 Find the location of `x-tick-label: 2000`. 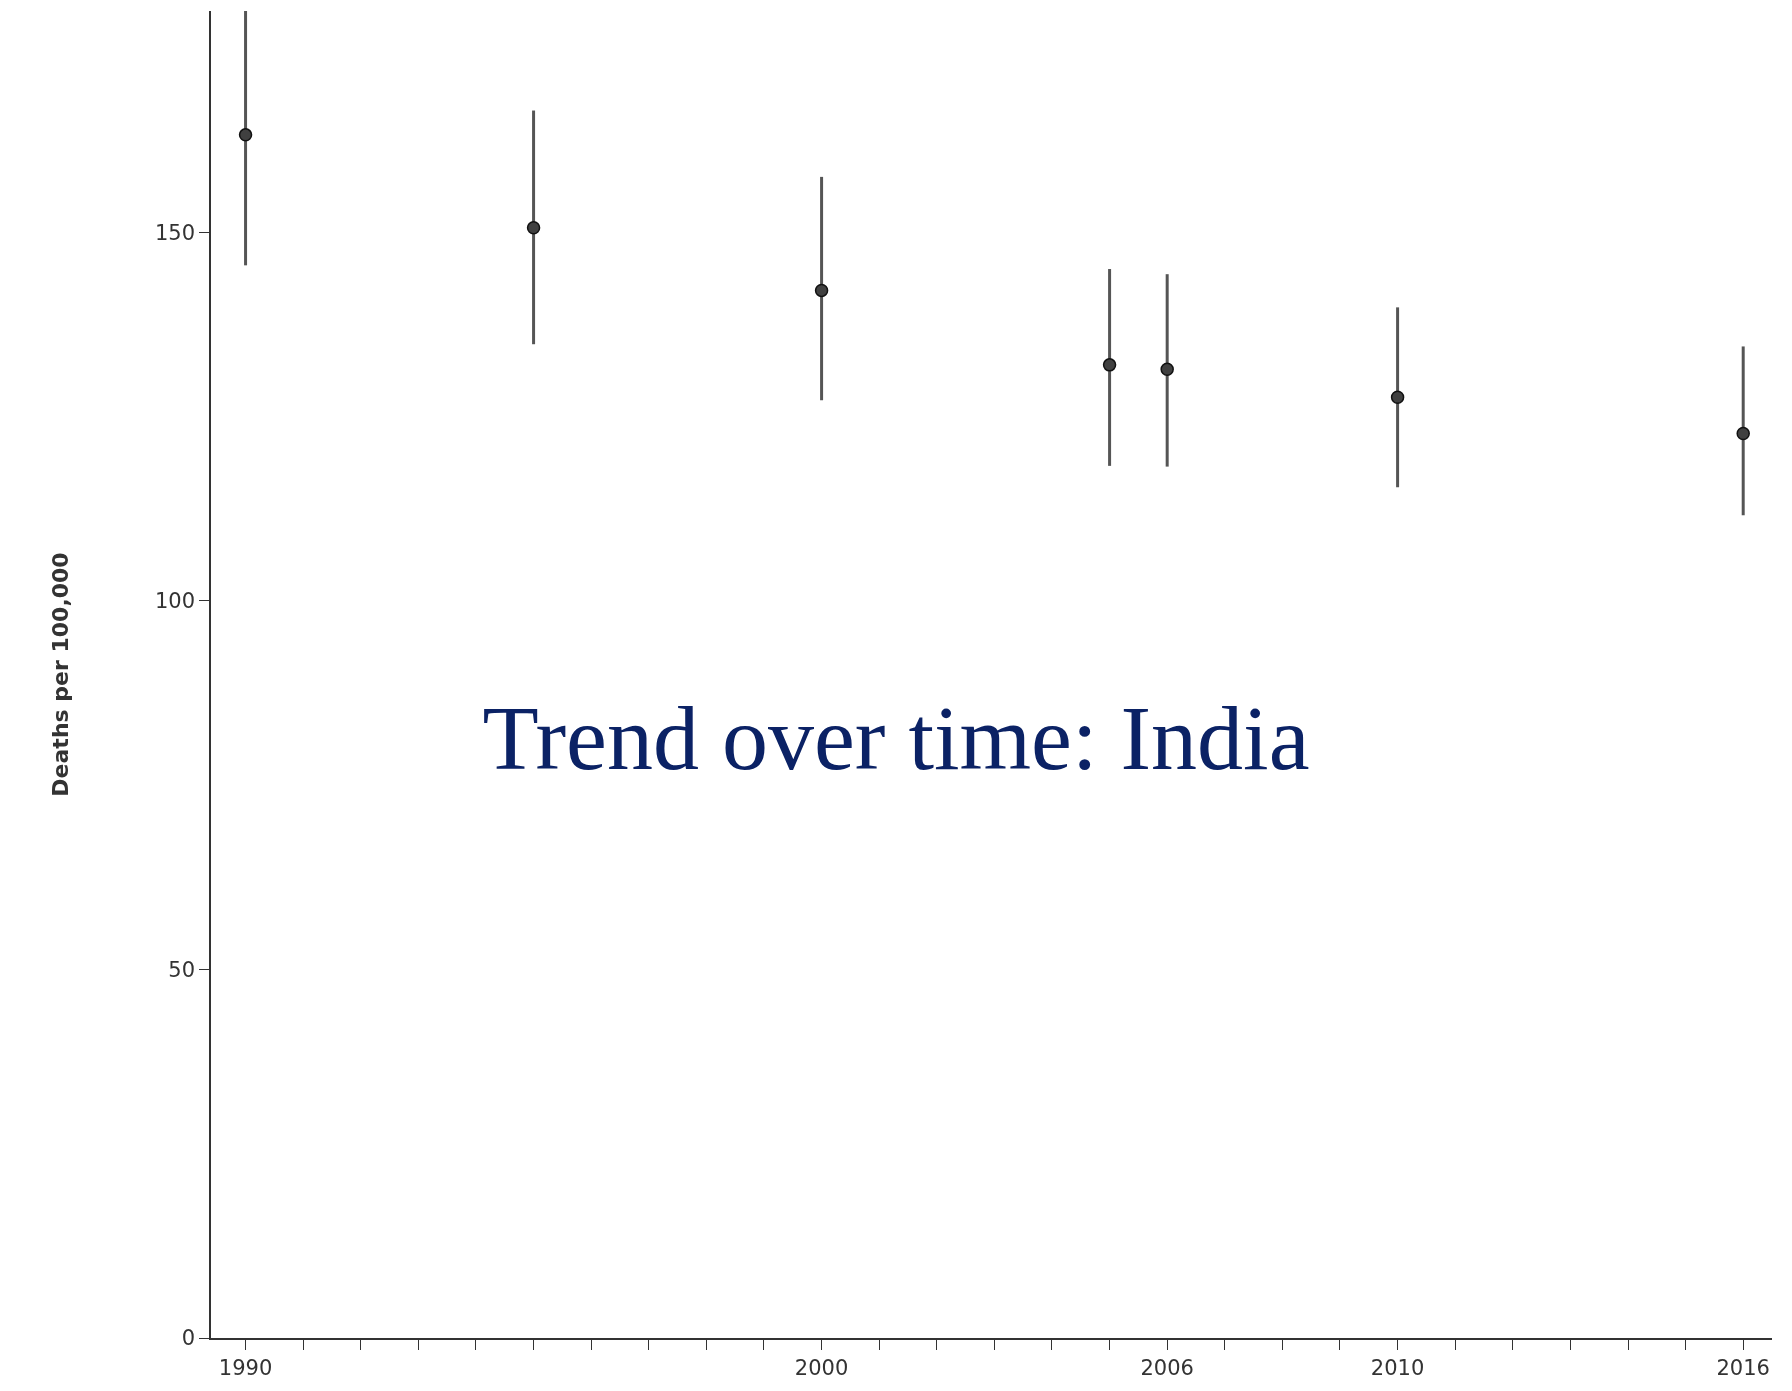

x-tick-label: 2000 is located at coordinates (821, 1367).